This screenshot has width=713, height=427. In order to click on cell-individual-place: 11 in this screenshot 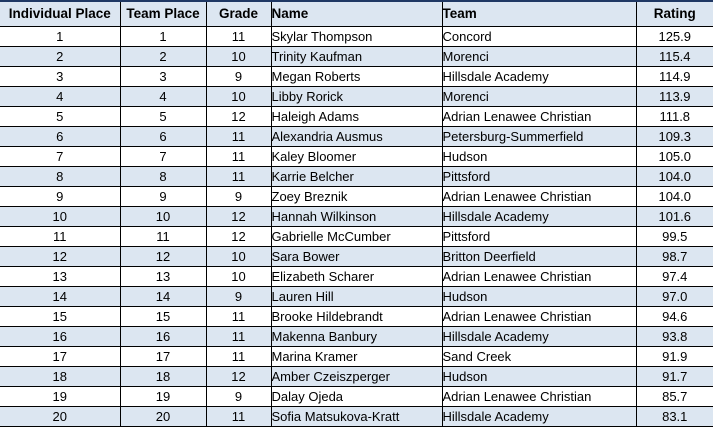, I will do `click(60, 236)`.